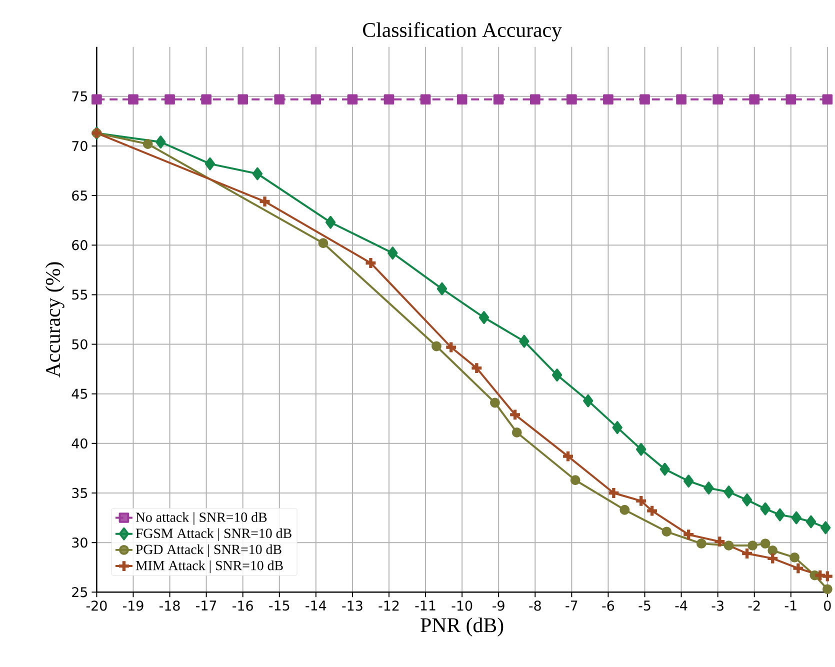 The width and height of the screenshot is (835, 667). What do you see at coordinates (96, 605) in the screenshot?
I see `x-tick-label: -20` at bounding box center [96, 605].